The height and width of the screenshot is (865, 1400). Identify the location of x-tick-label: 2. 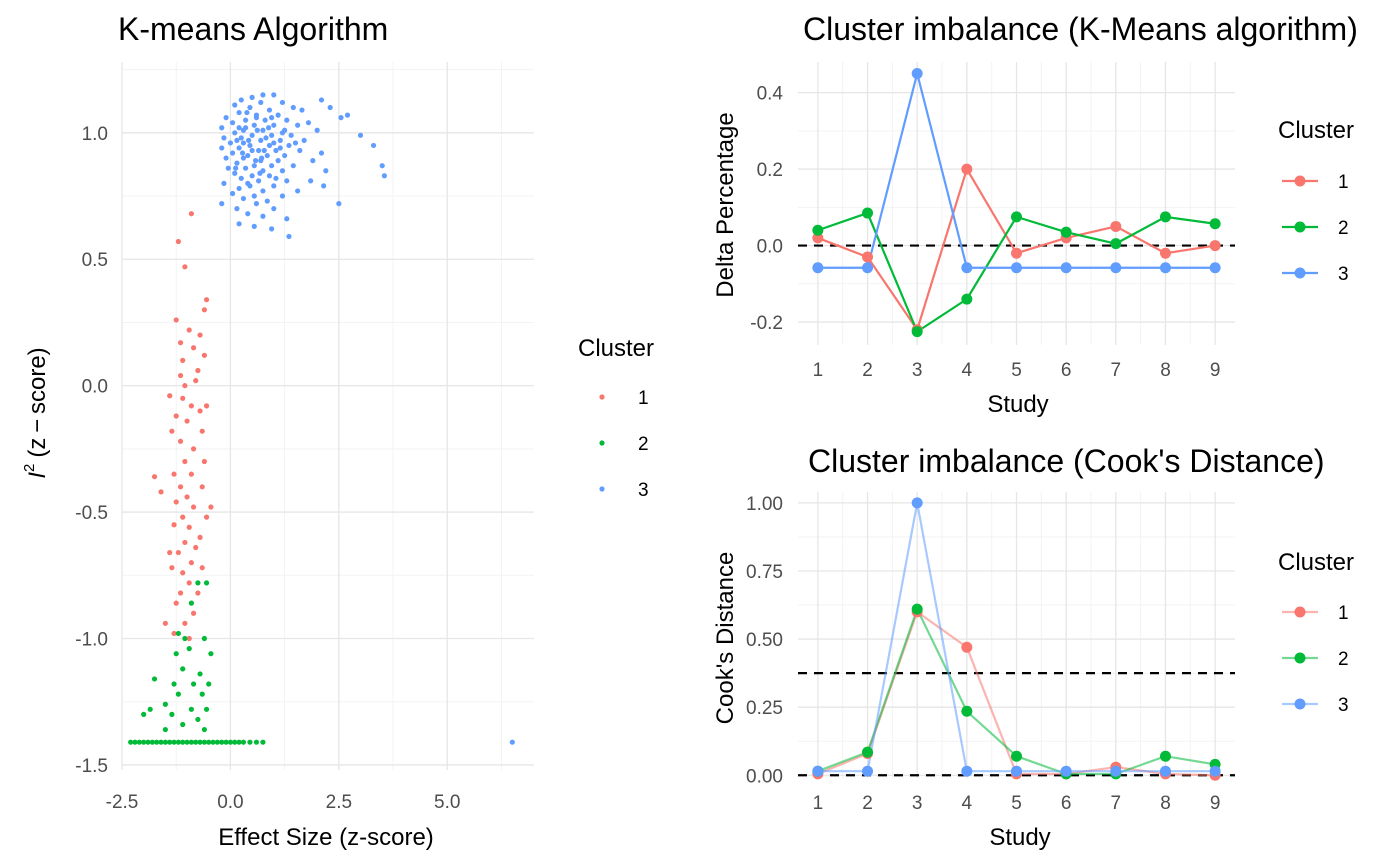
(867, 803).